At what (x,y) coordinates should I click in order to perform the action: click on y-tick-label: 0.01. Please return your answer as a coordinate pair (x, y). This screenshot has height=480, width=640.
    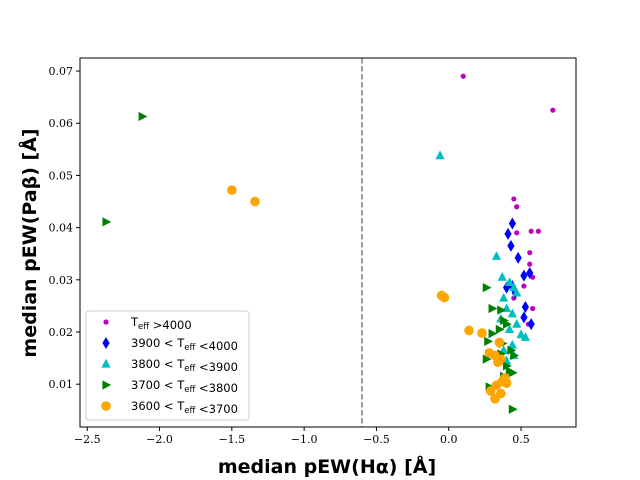
    Looking at the image, I should click on (61, 384).